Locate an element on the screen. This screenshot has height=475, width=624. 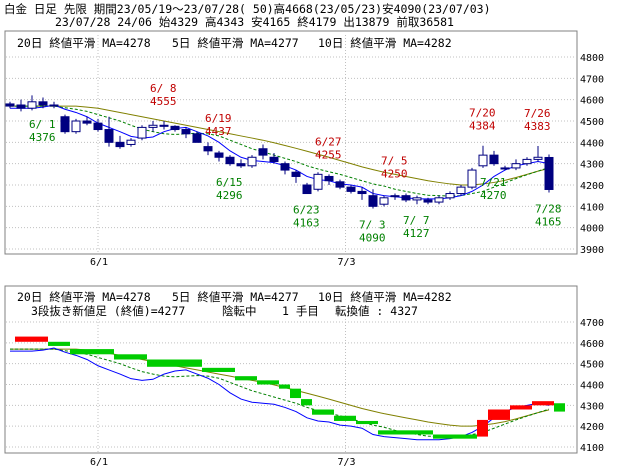
annotation-value: 4163 is located at coordinates (306, 223).